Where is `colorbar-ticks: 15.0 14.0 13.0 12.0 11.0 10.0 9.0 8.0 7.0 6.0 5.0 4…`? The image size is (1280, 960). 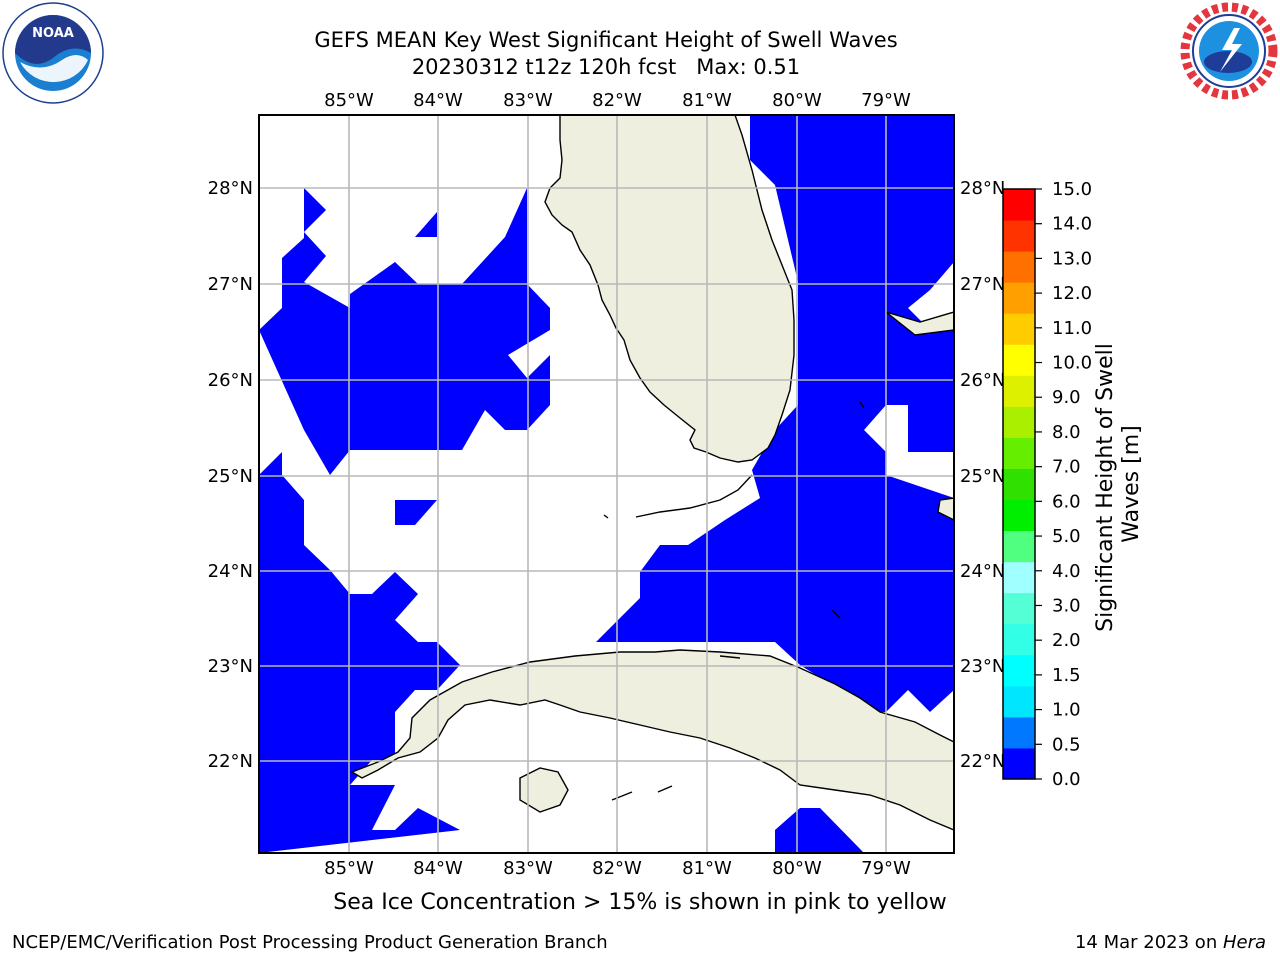 colorbar-ticks: 15.0 14.0 13.0 12.0 11.0 10.0 9.0 8.0 7.0 6.0 5.0 4… is located at coordinates (1063, 484).